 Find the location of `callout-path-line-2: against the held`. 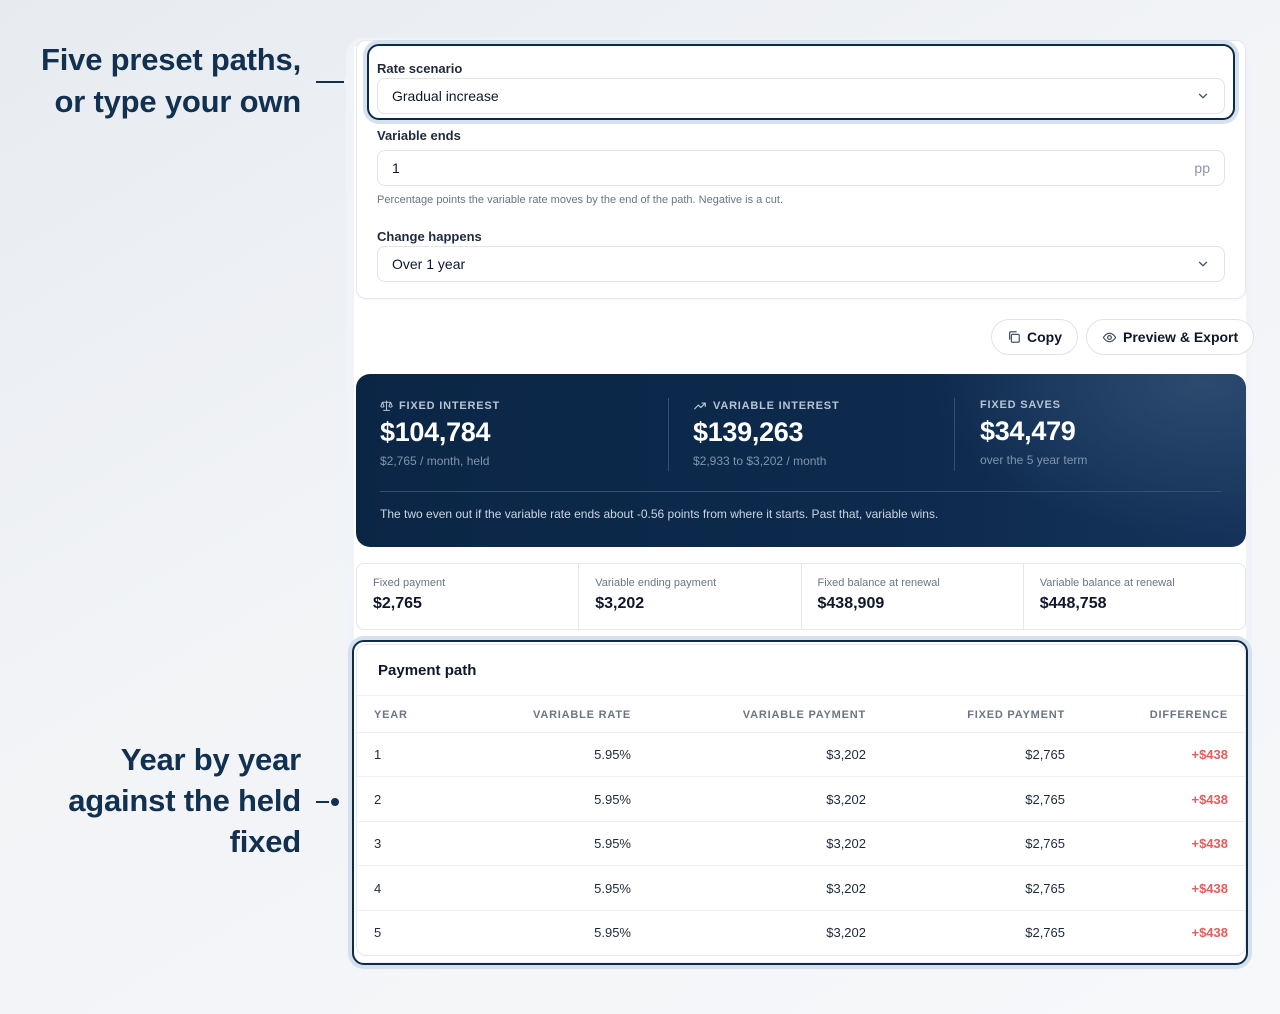

callout-path-line-2: against the held is located at coordinates (184, 800).